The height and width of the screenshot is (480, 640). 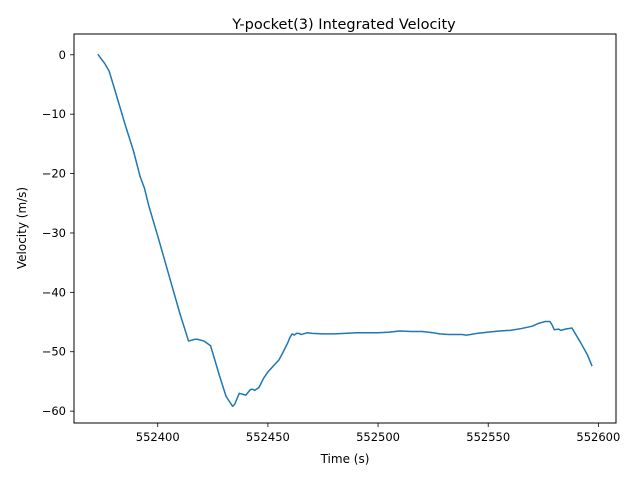 I want to click on x-axis-ticks: 552400 552450 552500 552550 552600, so click(x=378, y=433).